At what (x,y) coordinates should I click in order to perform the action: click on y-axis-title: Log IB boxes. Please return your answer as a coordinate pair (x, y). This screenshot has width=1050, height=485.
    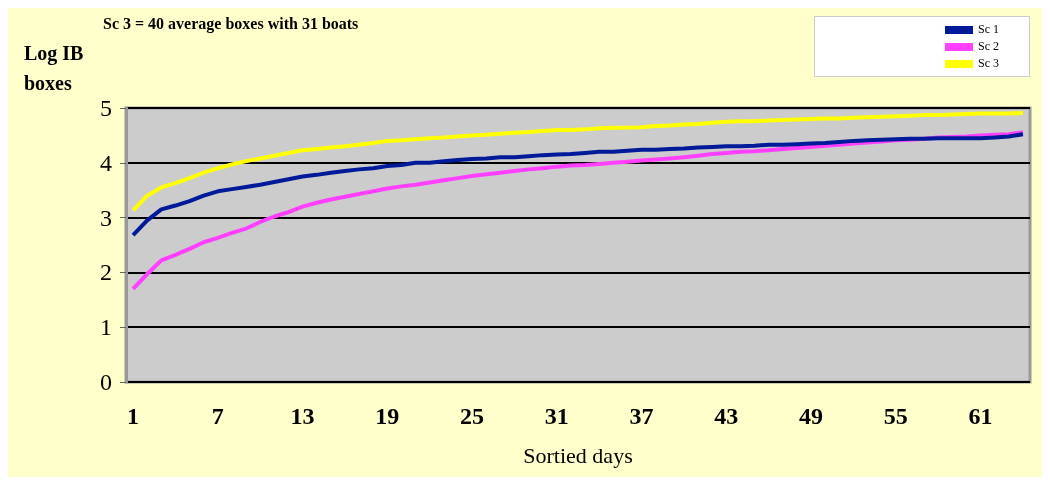
    Looking at the image, I should click on (54, 68).